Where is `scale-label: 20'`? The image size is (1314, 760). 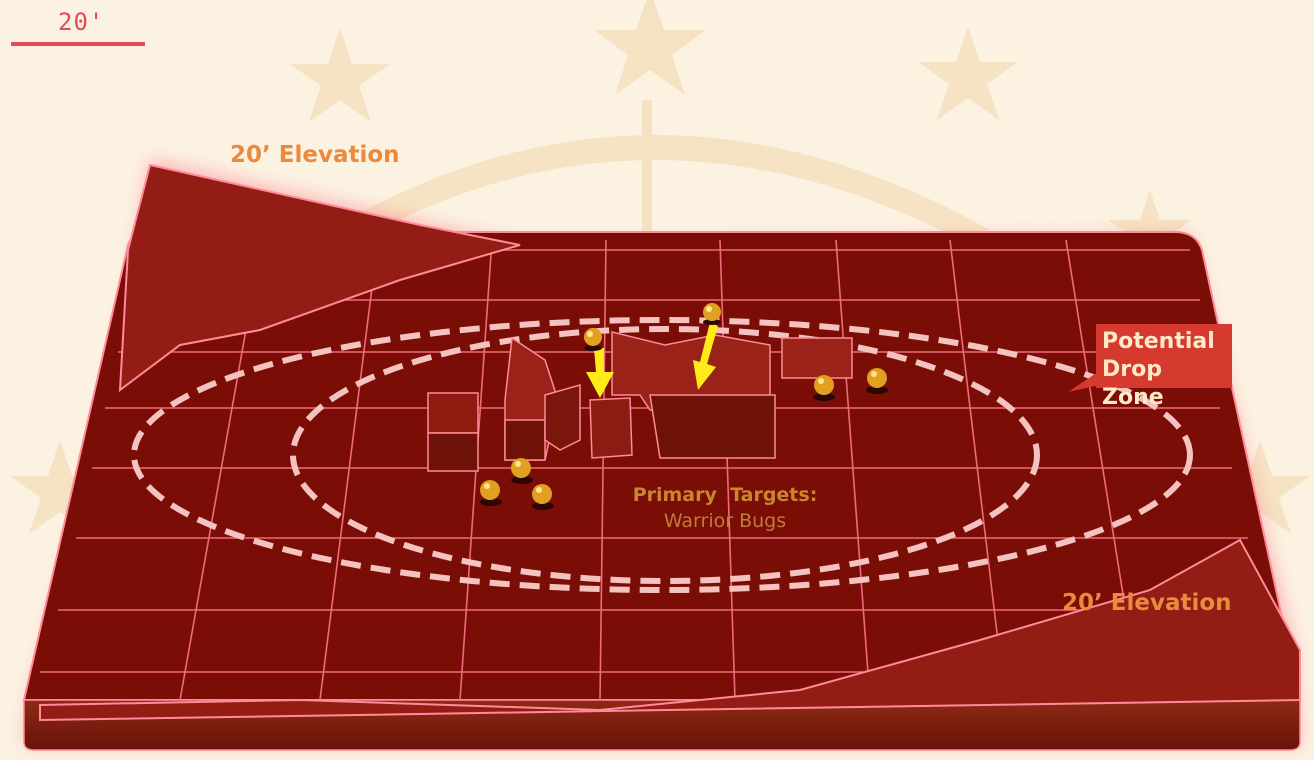 scale-label: 20' is located at coordinates (81, 22).